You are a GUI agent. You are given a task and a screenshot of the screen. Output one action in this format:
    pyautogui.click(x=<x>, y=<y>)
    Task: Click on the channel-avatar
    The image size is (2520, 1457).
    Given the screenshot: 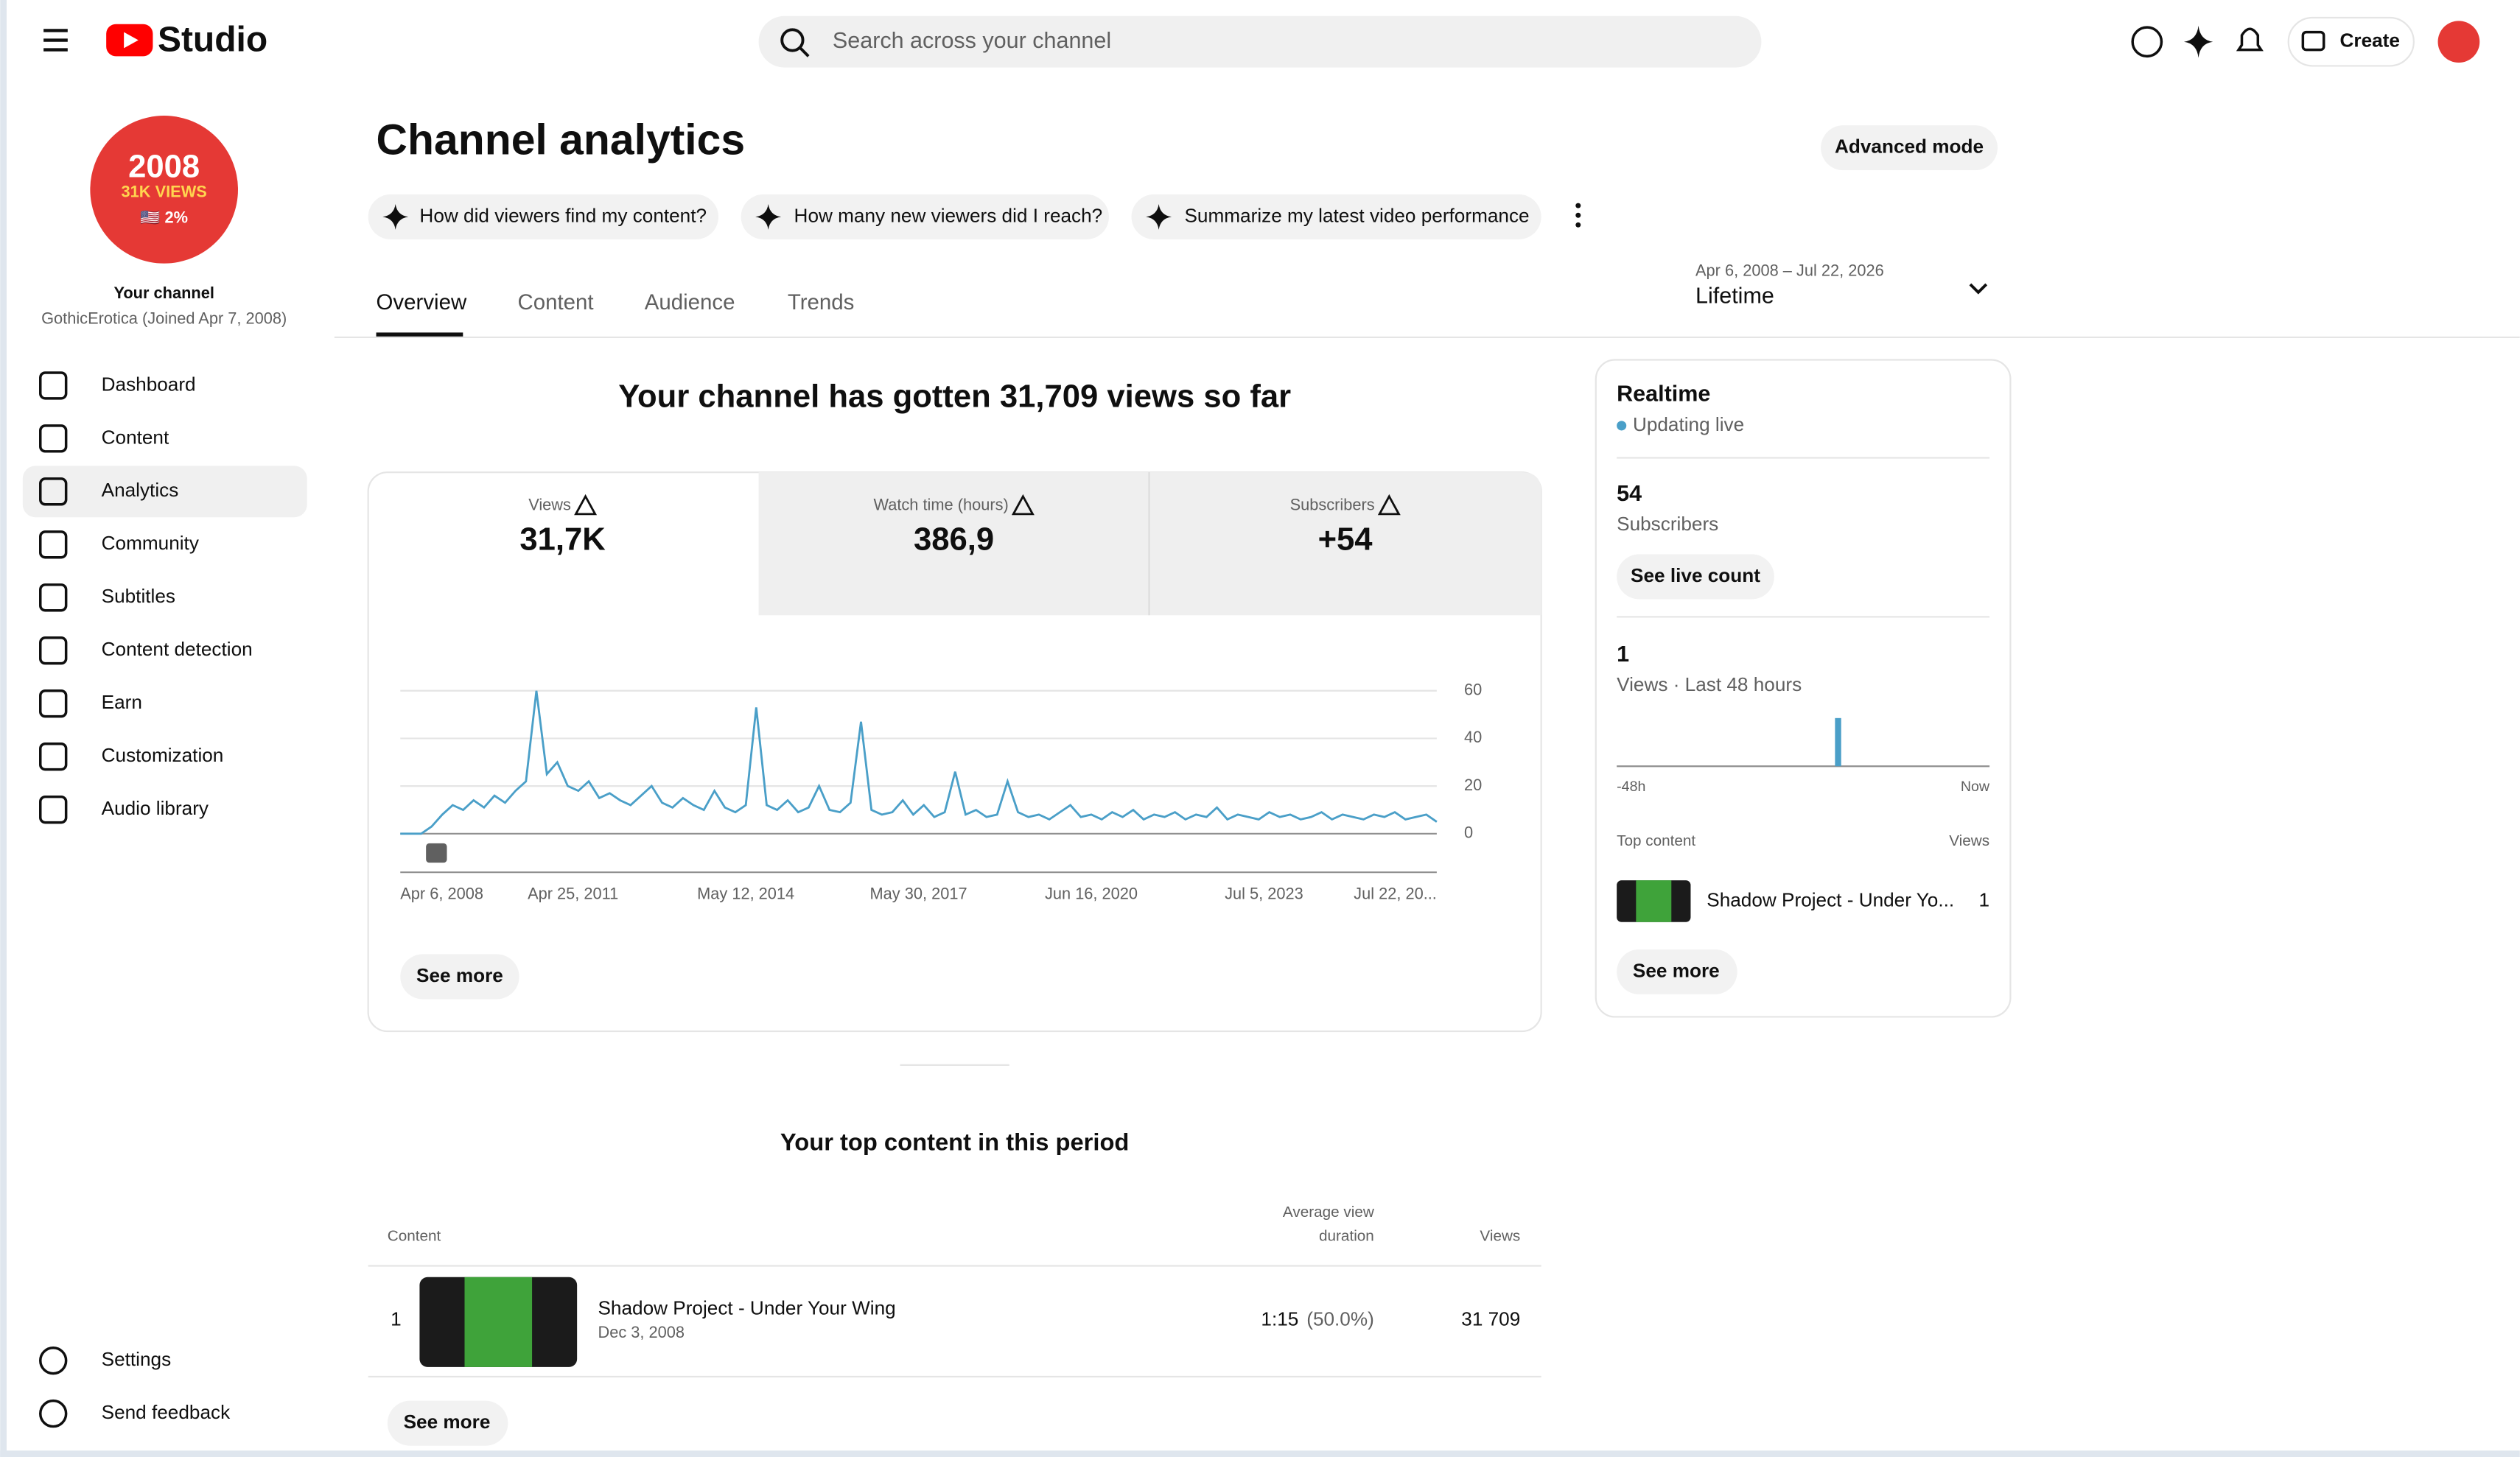 What is the action you would take?
    pyautogui.click(x=164, y=190)
    